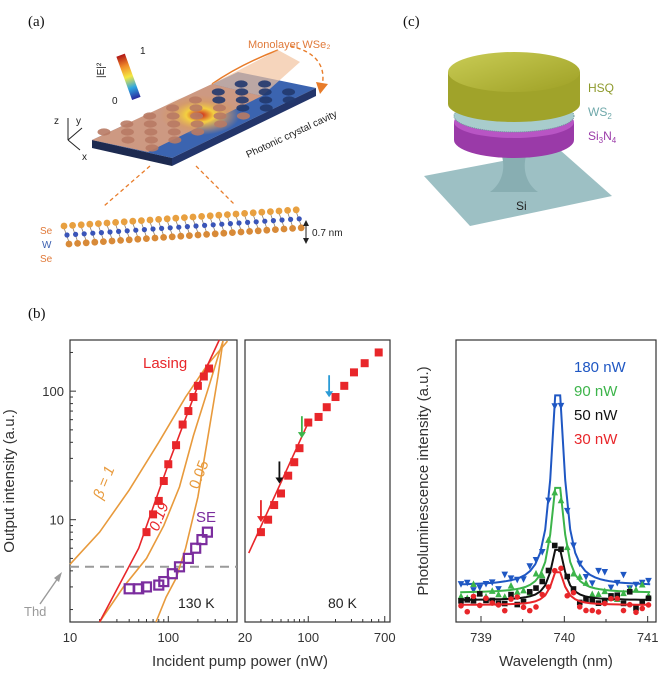 The height and width of the screenshot is (675, 670). What do you see at coordinates (564, 637) in the screenshot?
I see `x-tick-label: 740` at bounding box center [564, 637].